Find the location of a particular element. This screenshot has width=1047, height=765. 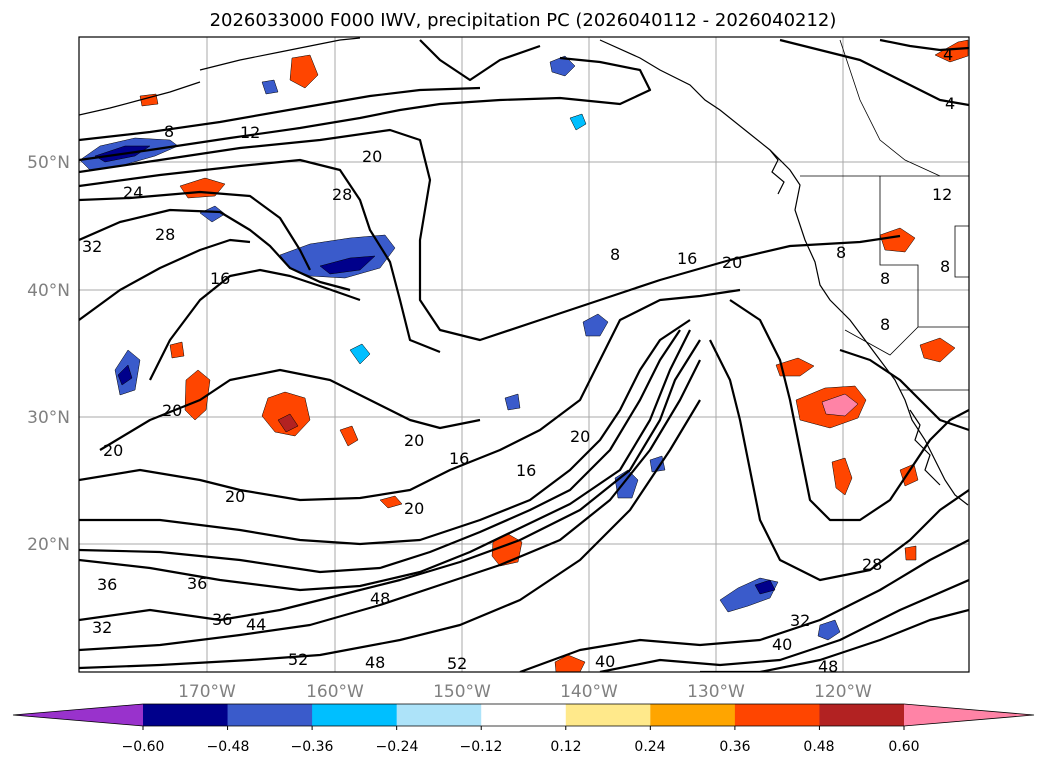

lon-label: 130°W is located at coordinates (716, 692).